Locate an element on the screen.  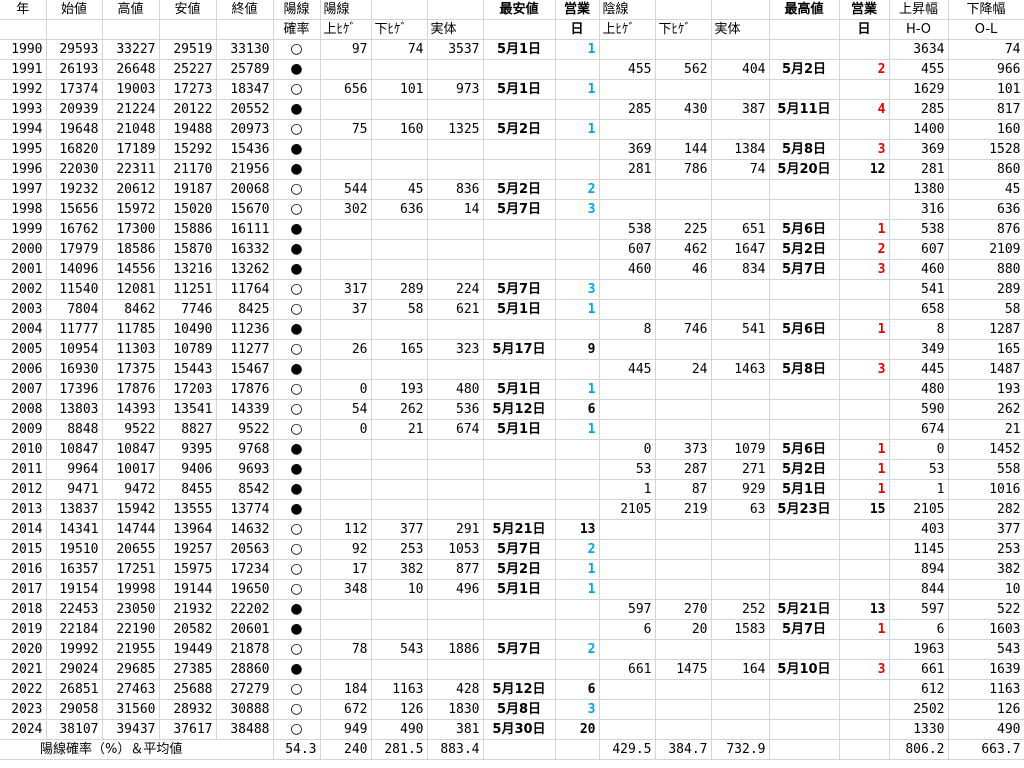
year-cell: 1999 is located at coordinates (23, 229).